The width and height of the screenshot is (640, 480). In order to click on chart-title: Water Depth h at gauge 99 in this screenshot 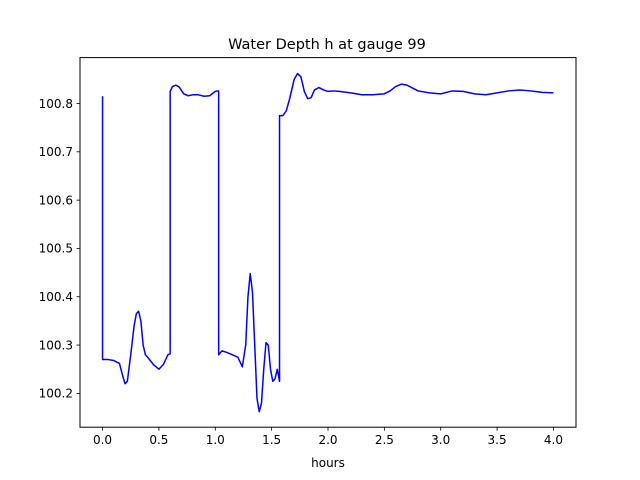, I will do `click(327, 45)`.